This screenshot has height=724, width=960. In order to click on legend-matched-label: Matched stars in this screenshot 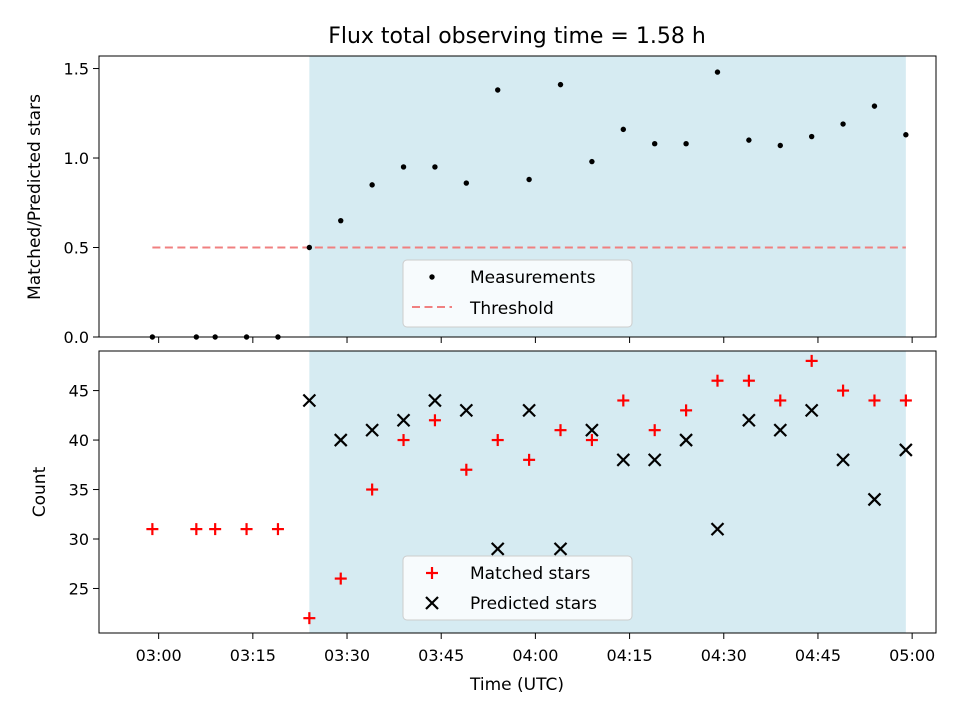, I will do `click(530, 574)`.